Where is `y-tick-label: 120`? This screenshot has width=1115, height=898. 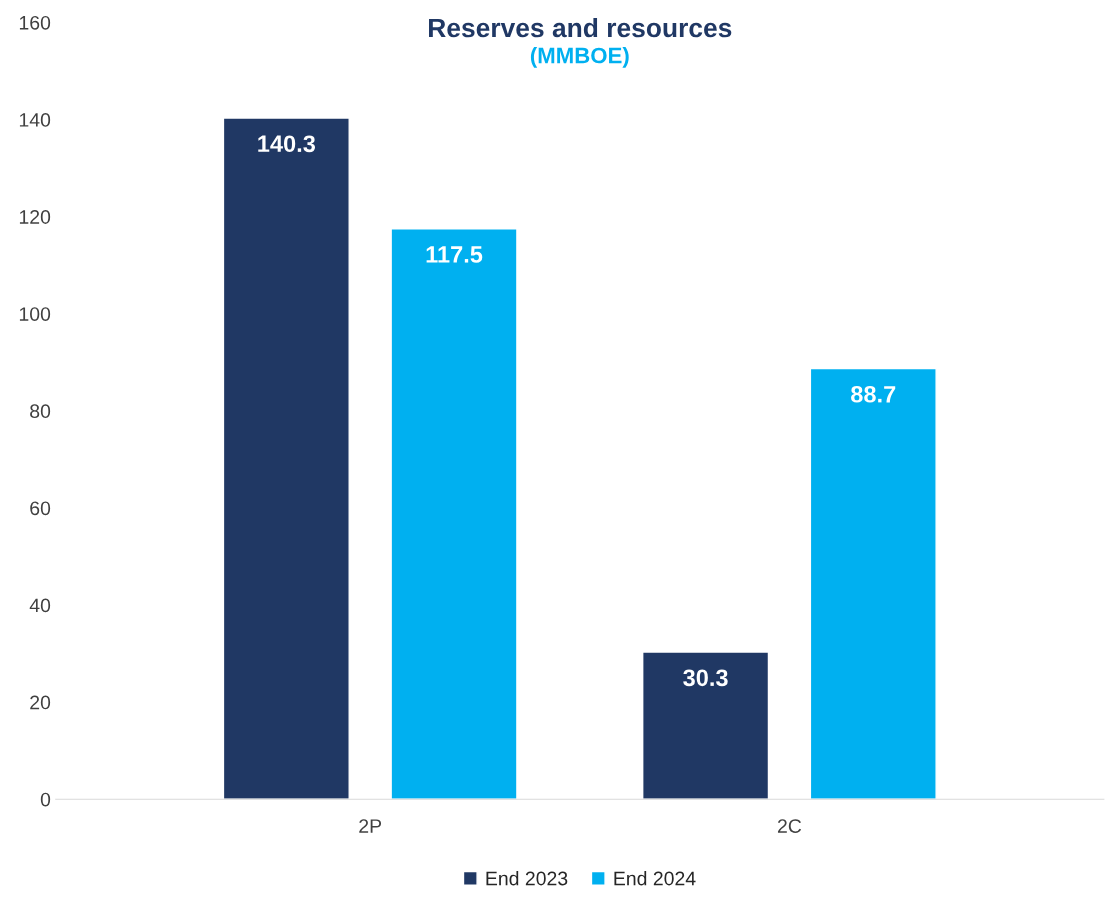
y-tick-label: 120 is located at coordinates (35, 217).